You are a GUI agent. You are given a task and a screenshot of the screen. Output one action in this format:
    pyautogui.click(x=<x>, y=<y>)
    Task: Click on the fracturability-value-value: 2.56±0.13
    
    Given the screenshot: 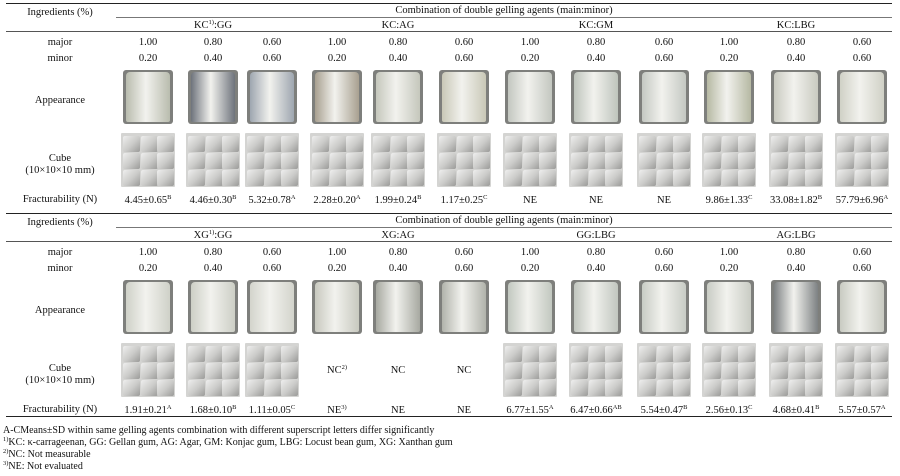 What is the action you would take?
    pyautogui.click(x=727, y=410)
    